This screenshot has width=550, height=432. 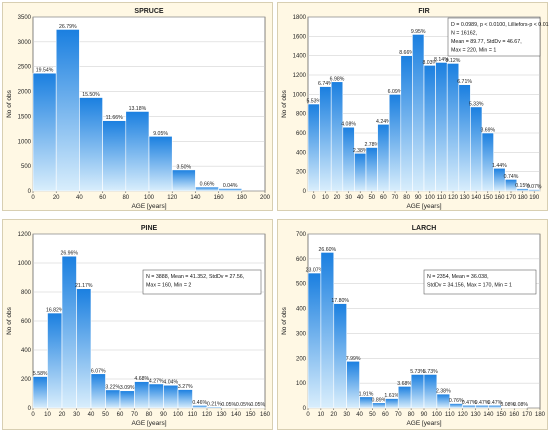 What do you see at coordinates (26, 380) in the screenshot?
I see `y-tick-label: 200` at bounding box center [26, 380].